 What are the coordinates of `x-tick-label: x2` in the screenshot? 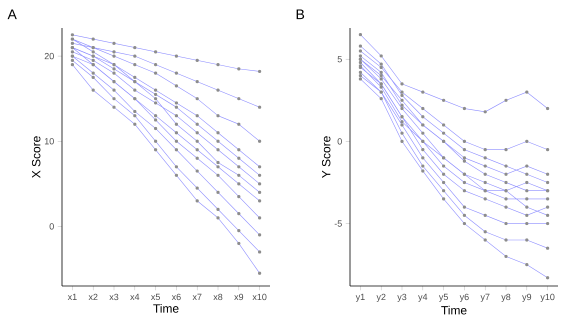 It's located at (93, 297).